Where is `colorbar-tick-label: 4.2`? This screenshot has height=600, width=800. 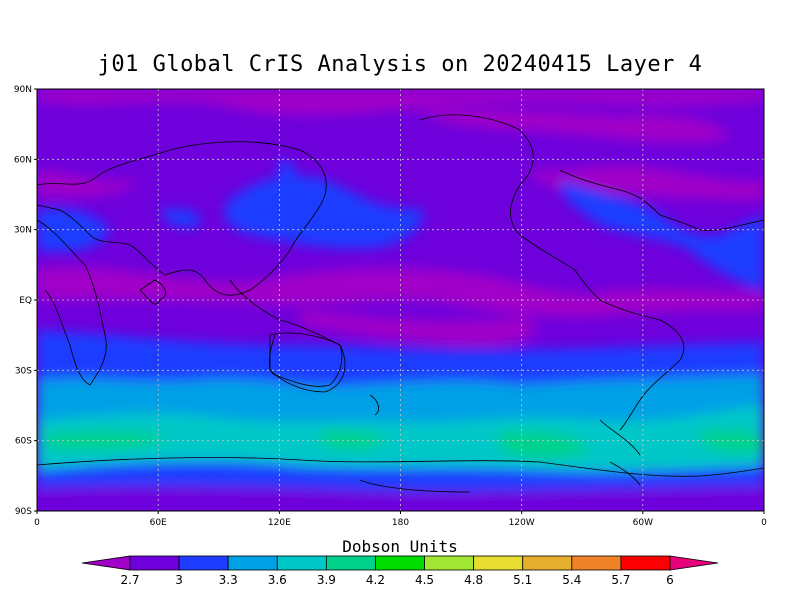
colorbar-tick-label: 4.2 is located at coordinates (375, 580).